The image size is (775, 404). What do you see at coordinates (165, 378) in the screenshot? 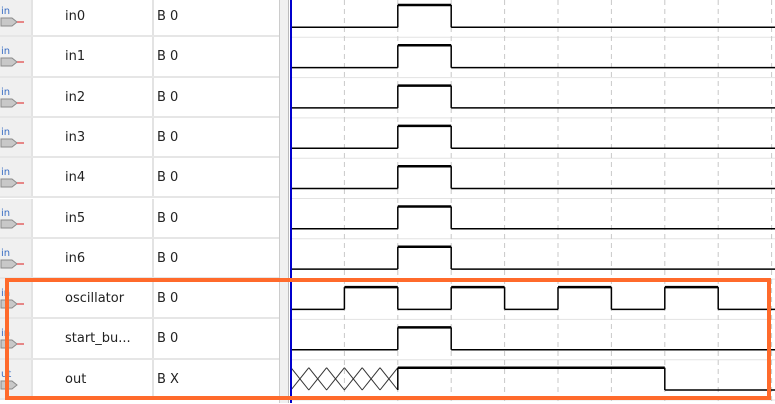
I see `signal-value: B X` at bounding box center [165, 378].